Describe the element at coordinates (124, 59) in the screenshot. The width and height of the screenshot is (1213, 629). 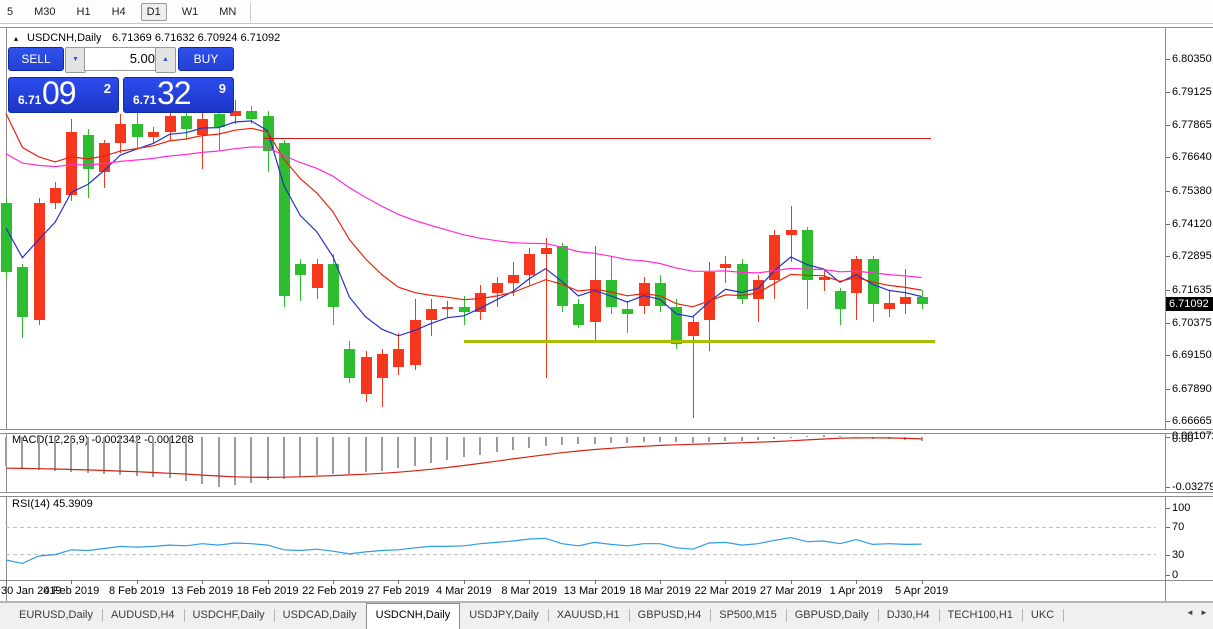
I see `volume-input: 5.00` at that location.